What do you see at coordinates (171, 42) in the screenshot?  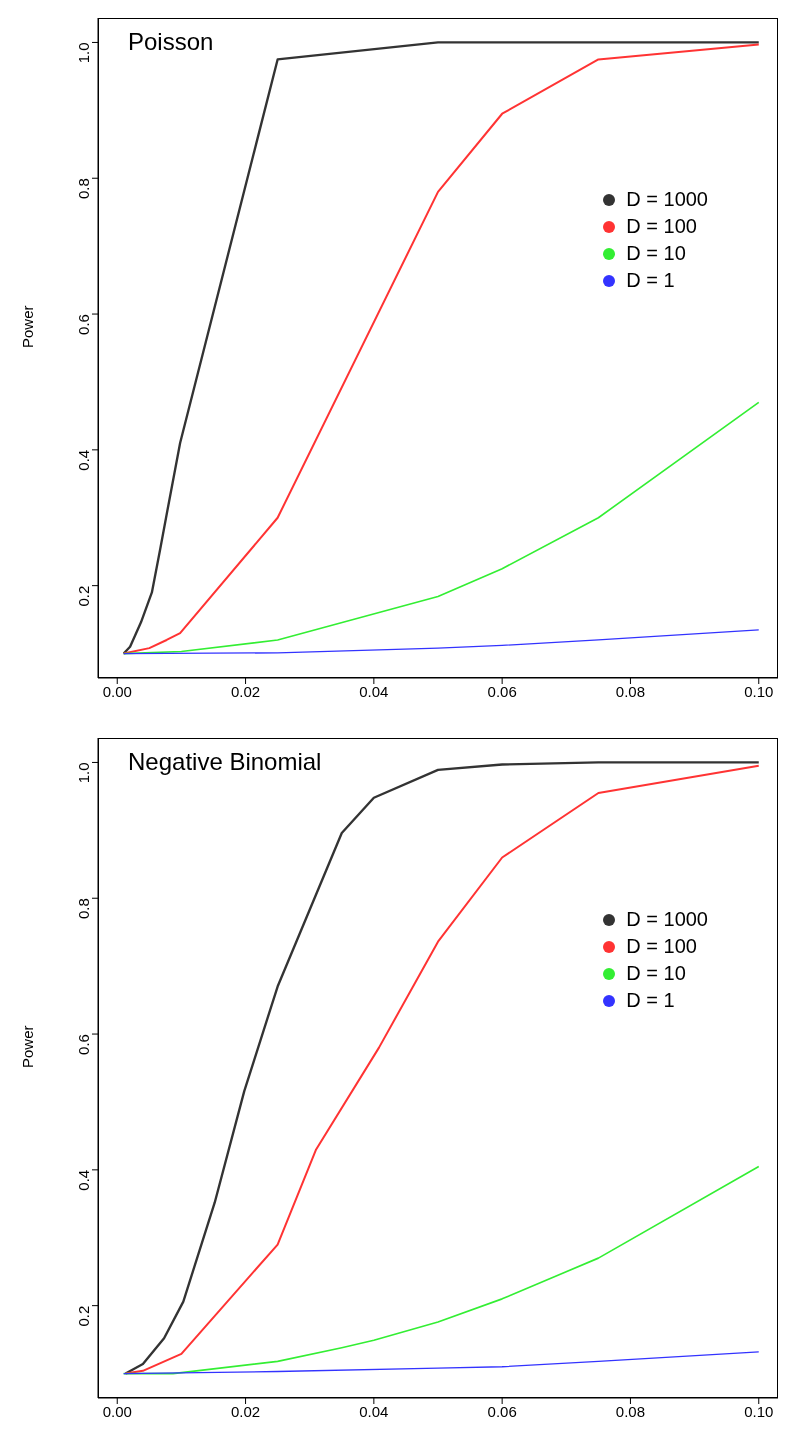 I see `chart-title: Poisson` at bounding box center [171, 42].